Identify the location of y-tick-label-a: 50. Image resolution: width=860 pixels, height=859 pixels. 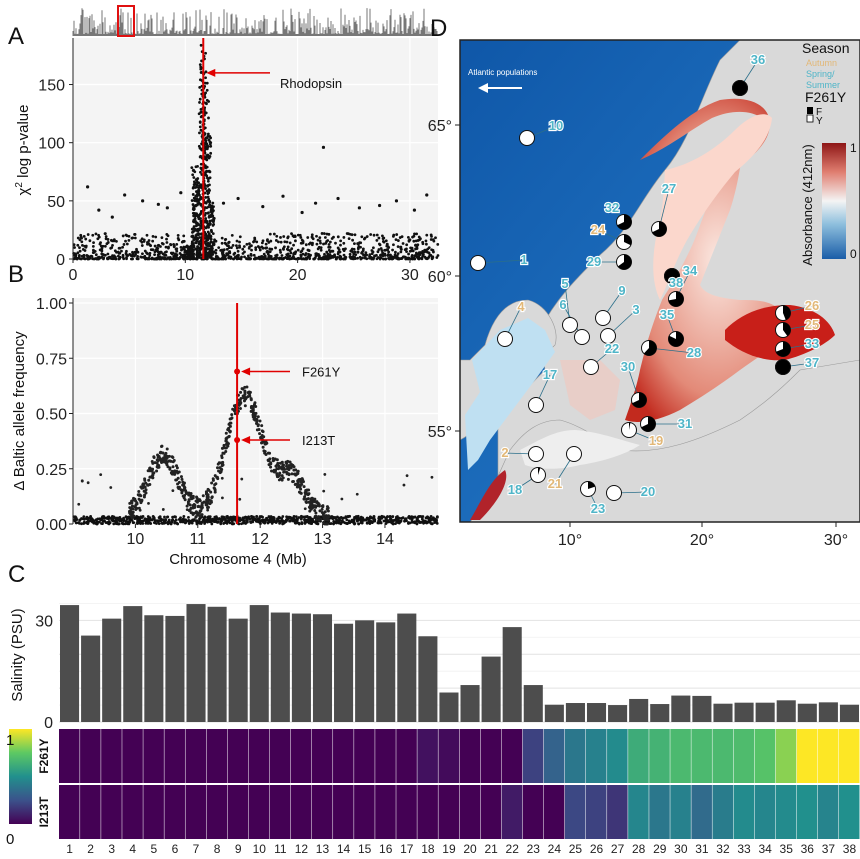
(56, 202).